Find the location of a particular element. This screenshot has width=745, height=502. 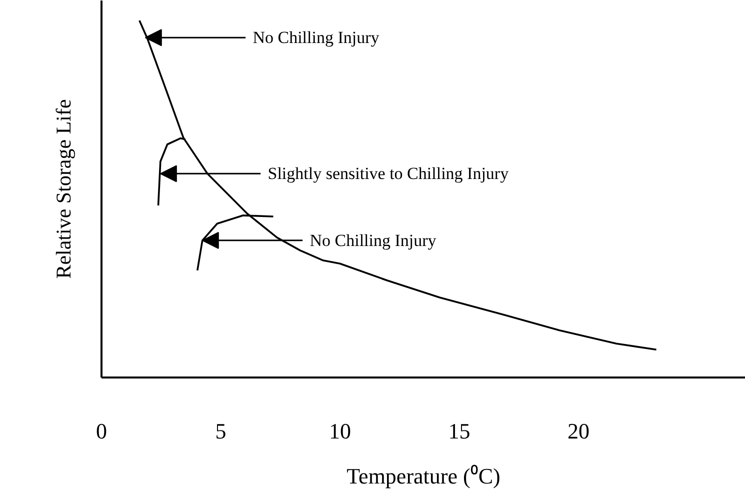

x-tick-label: 5 is located at coordinates (220, 431).